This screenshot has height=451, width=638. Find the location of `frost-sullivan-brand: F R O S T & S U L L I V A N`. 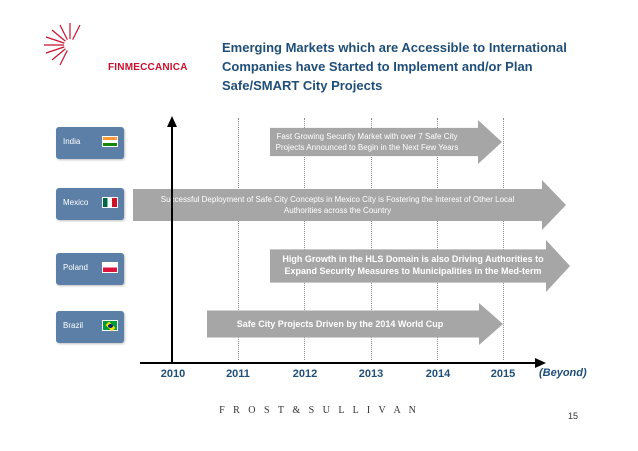

frost-sullivan-brand: F R O S T & S U L L I V A N is located at coordinates (319, 410).